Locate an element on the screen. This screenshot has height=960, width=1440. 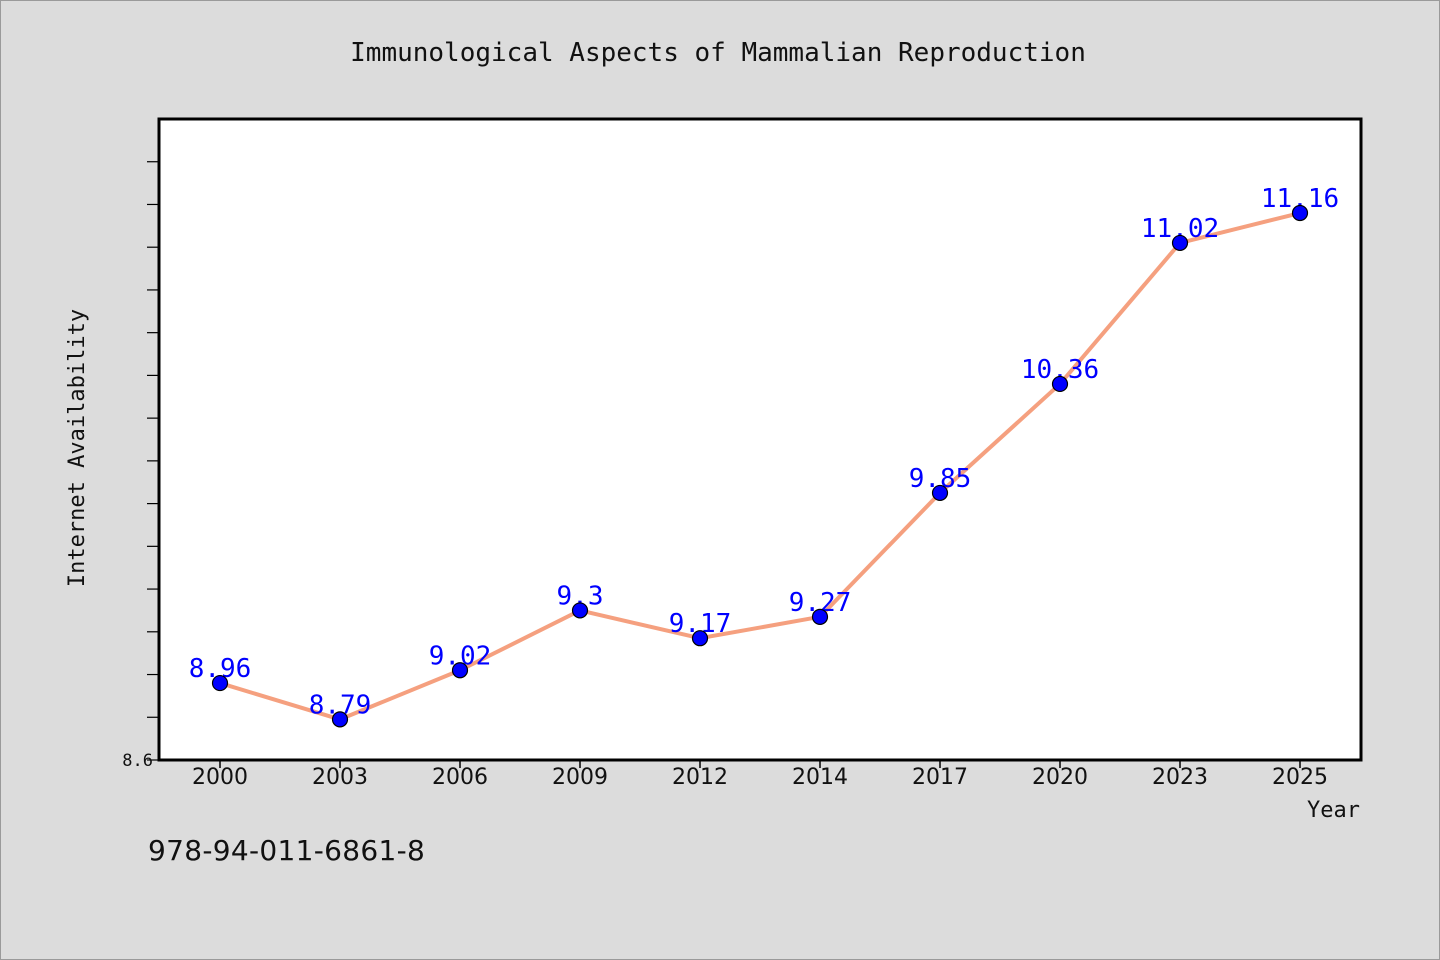
y-axis-title: Internet Availability is located at coordinates (77, 448).